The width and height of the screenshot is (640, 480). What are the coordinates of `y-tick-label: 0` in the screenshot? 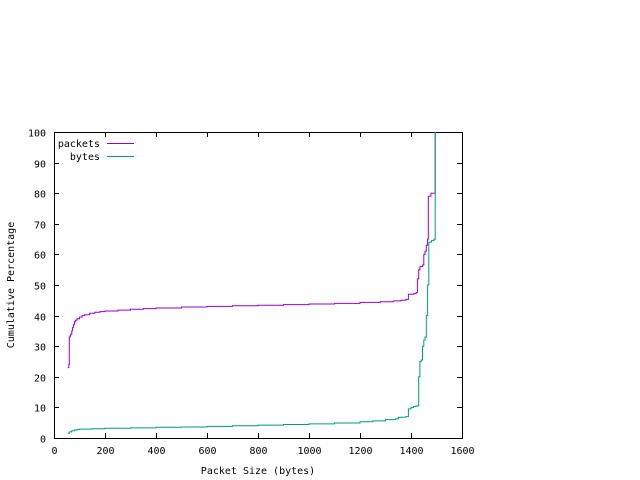 It's located at (43, 440).